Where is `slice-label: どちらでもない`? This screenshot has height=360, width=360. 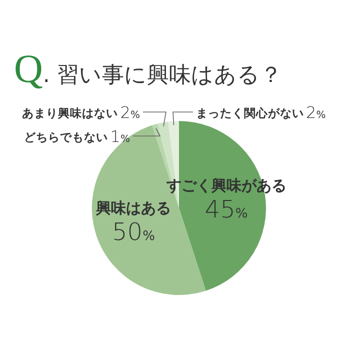
slice-label: どちらでもない is located at coordinates (66, 137).